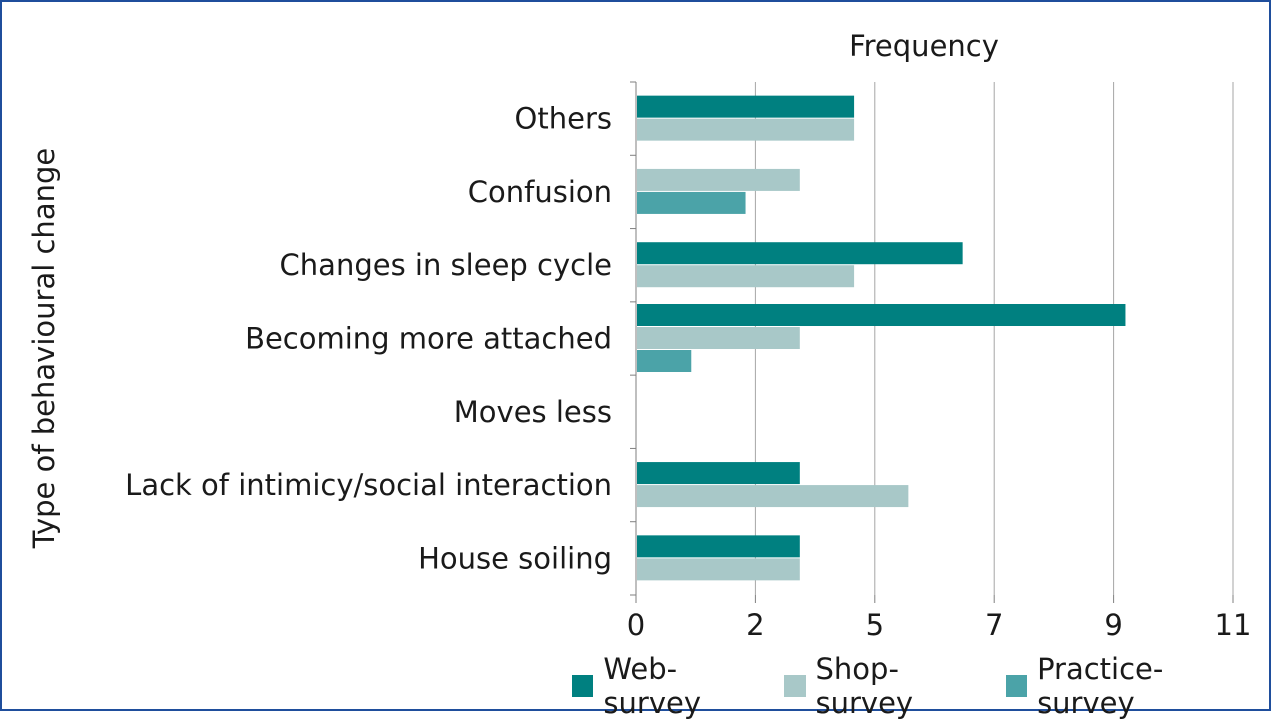 This screenshot has height=720, width=1271. I want to click on category-label: Lack of intimicy/social interaction, so click(368, 485).